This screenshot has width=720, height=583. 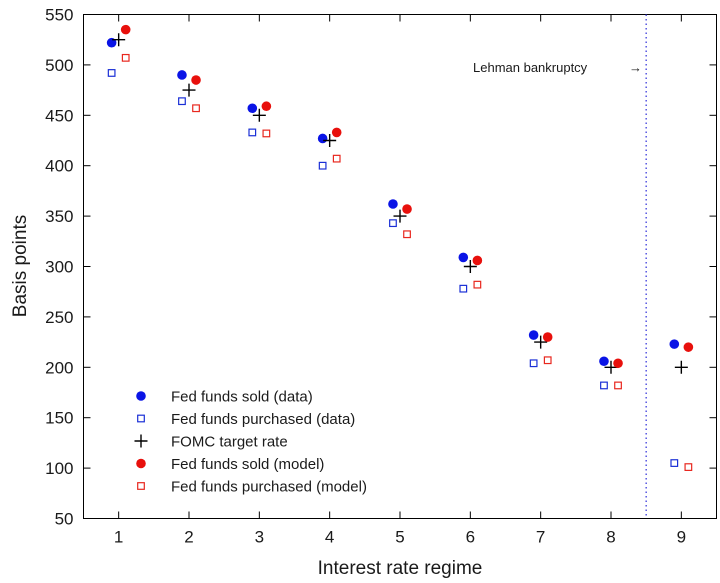 I want to click on legend-label: FOMC target rate, so click(x=229, y=442).